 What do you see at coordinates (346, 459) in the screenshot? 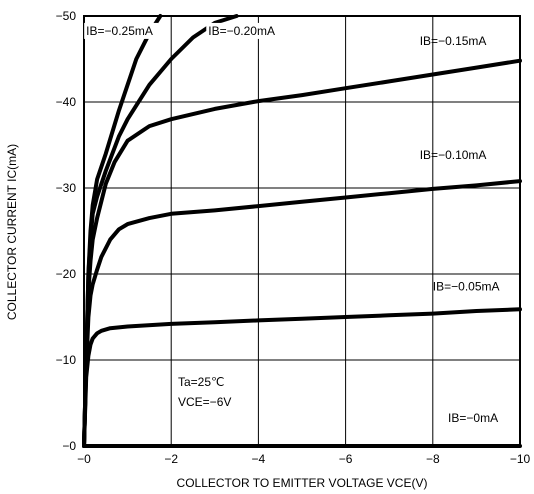
I see `x-tick-label: −6` at bounding box center [346, 459].